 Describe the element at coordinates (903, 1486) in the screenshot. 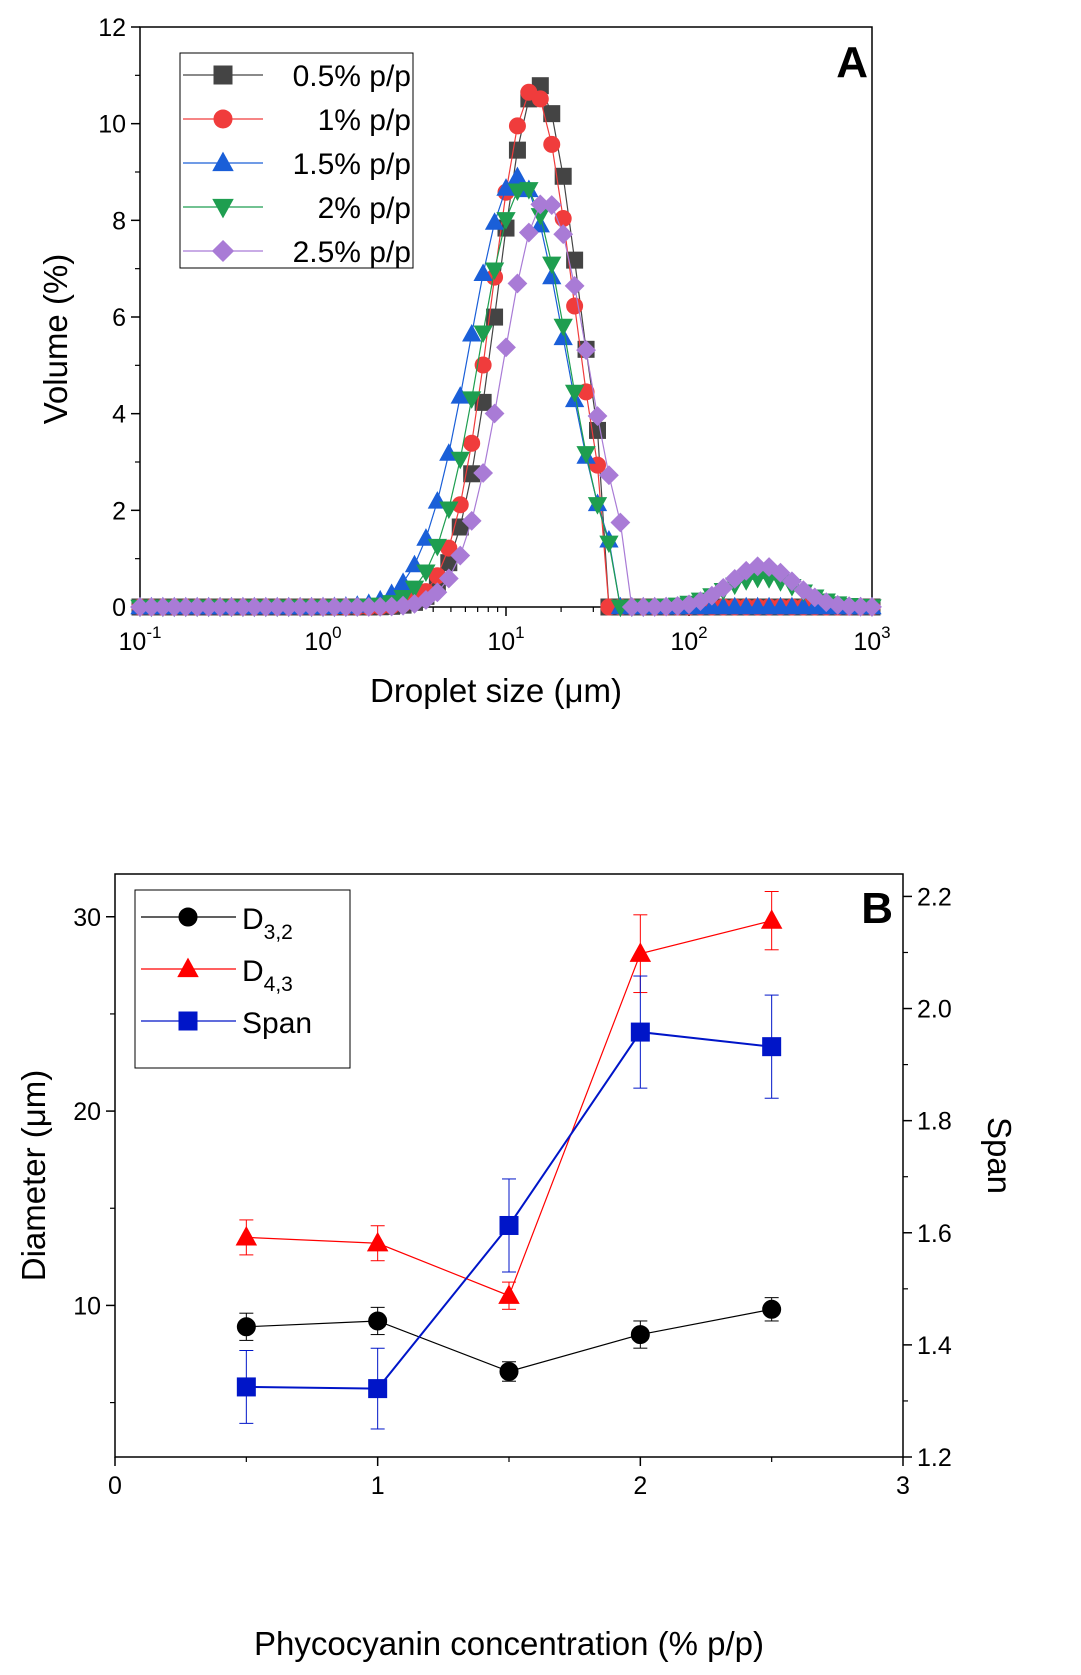

I see `x-tick-label: 3` at that location.